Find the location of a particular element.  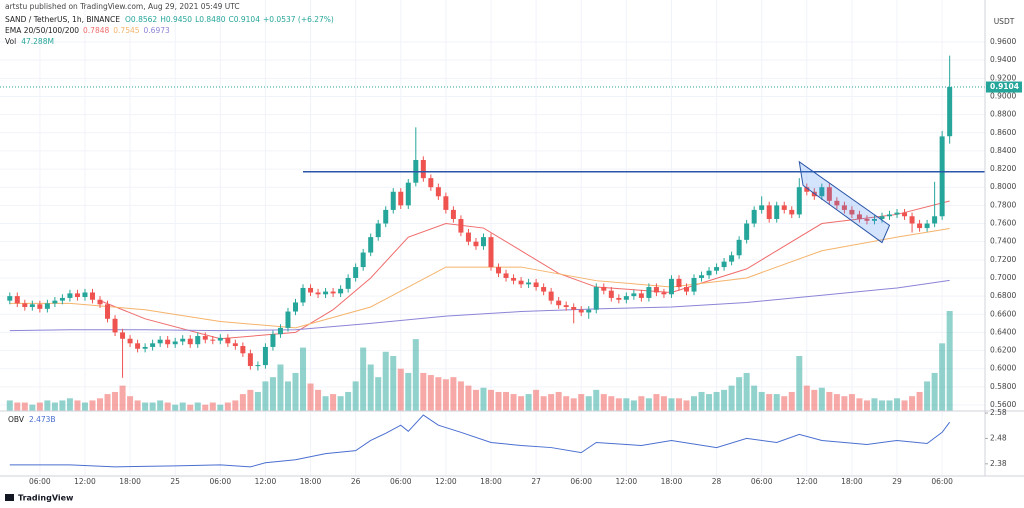

y-tick-label: 0.7400 is located at coordinates (1003, 241).